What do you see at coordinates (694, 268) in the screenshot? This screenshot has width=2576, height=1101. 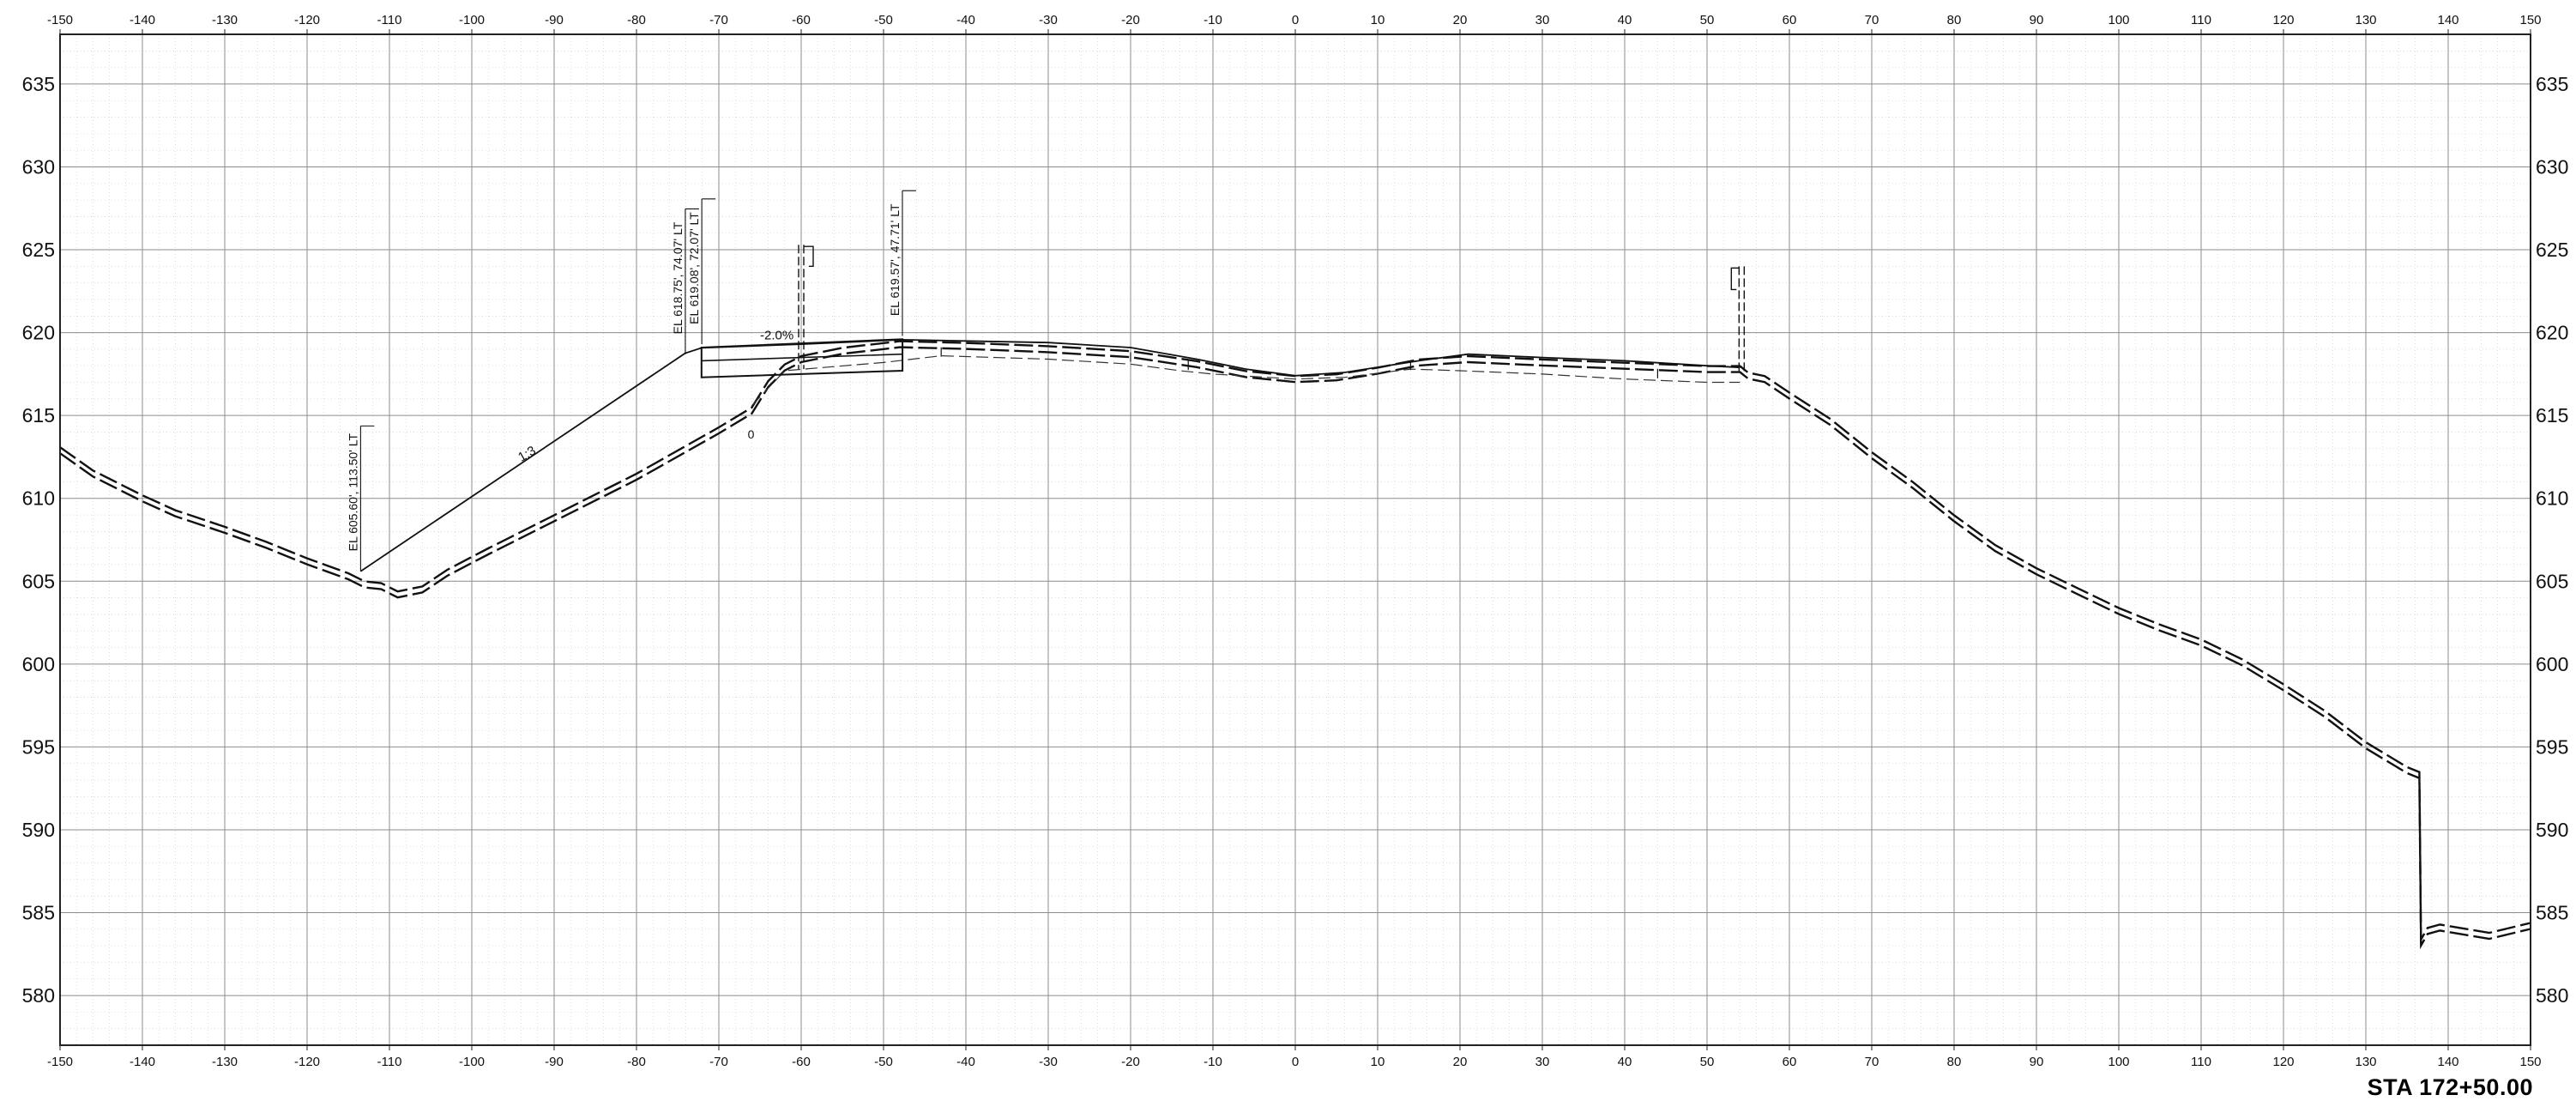 I see `elevation-label: EL 619.08', 72.07' LT` at bounding box center [694, 268].